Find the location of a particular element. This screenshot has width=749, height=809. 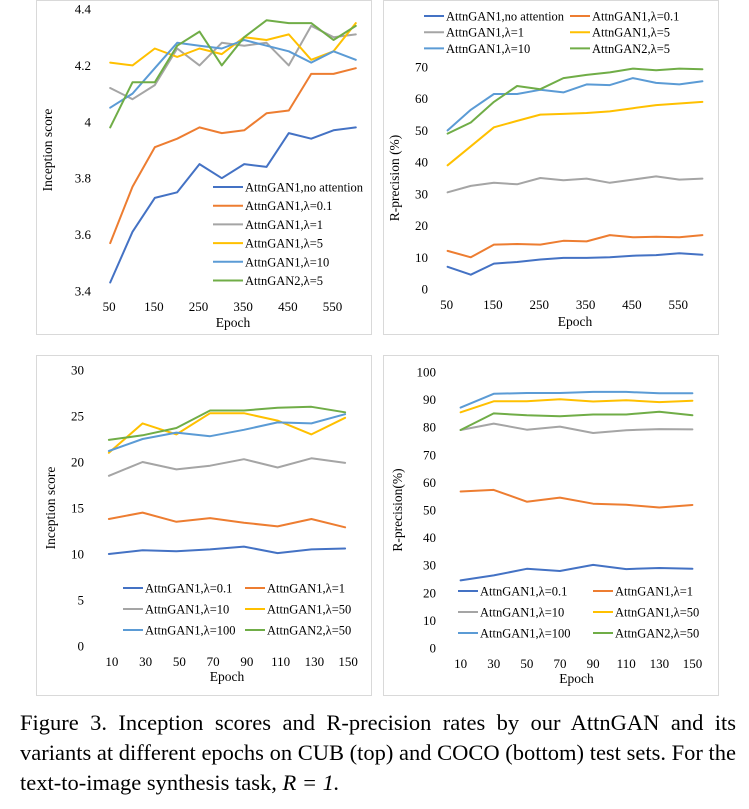

y-tick-label: 4.4 is located at coordinates (83, 9).